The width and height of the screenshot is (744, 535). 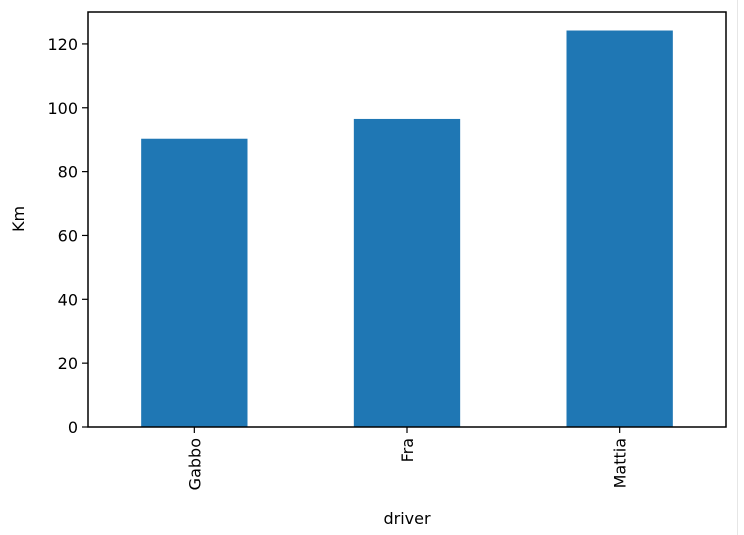 I want to click on y-tick-label: 40, so click(x=68, y=299).